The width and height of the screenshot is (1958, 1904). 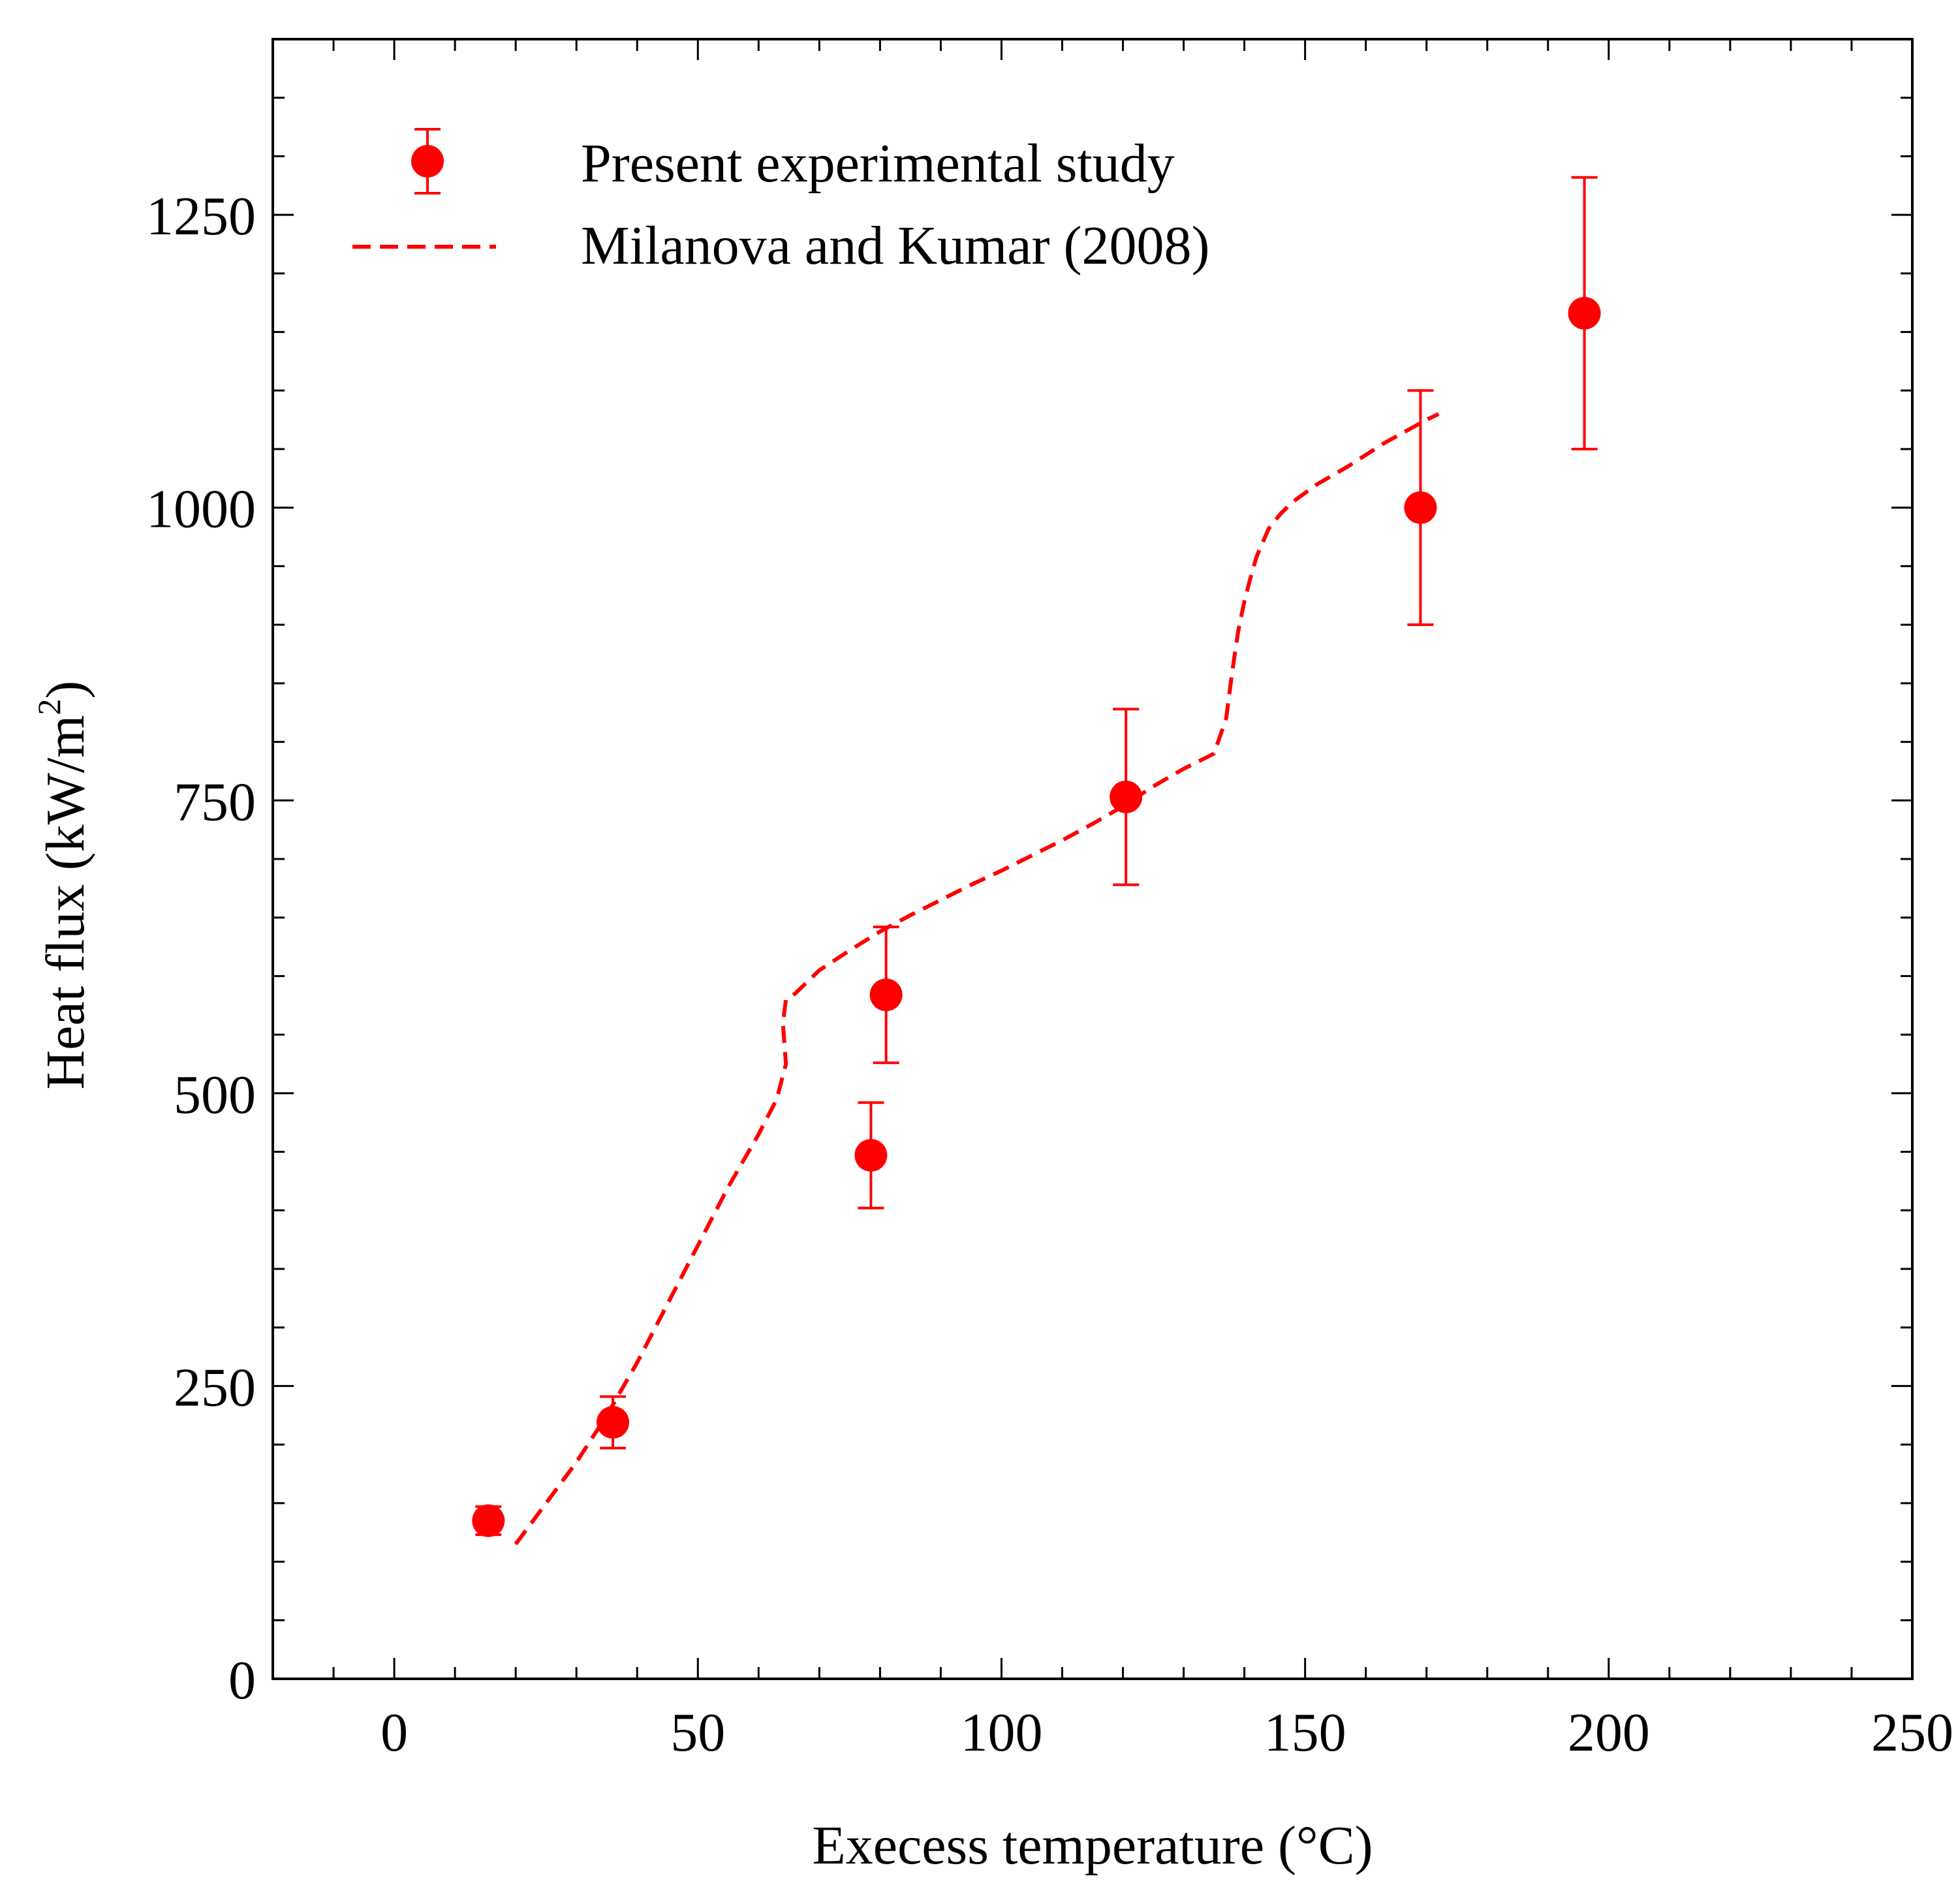 I want to click on x-tick-labels: 0 50 100 150 200 250, so click(x=1167, y=1732).